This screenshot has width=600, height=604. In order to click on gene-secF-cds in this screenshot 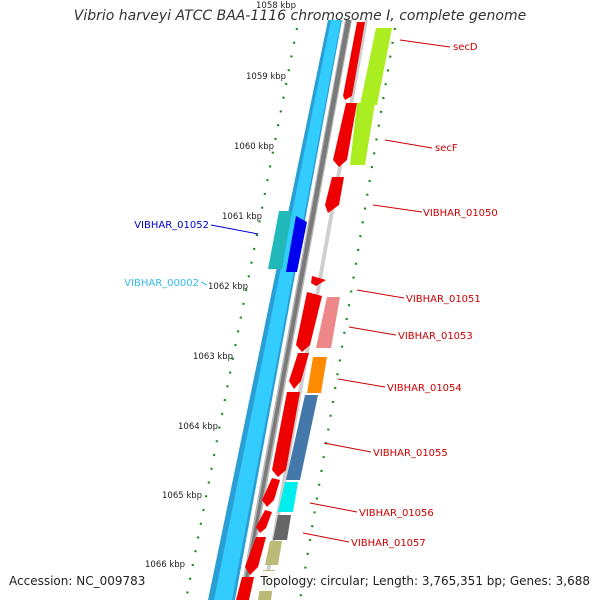, I will do `click(362, 134)`.